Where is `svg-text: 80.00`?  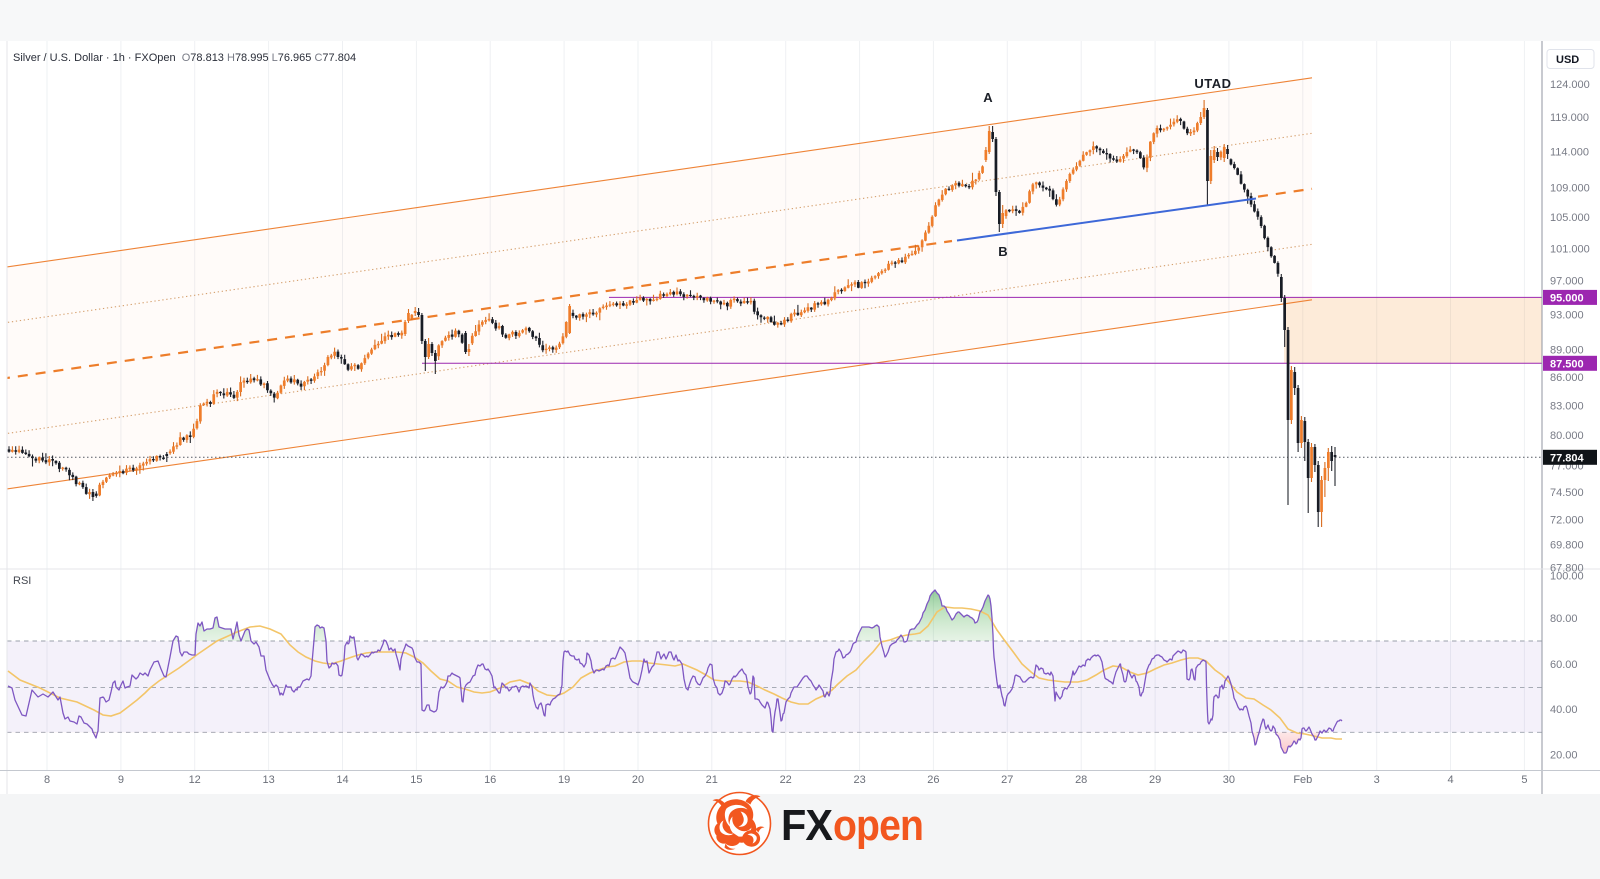
svg-text: 80.00 is located at coordinates (1564, 619).